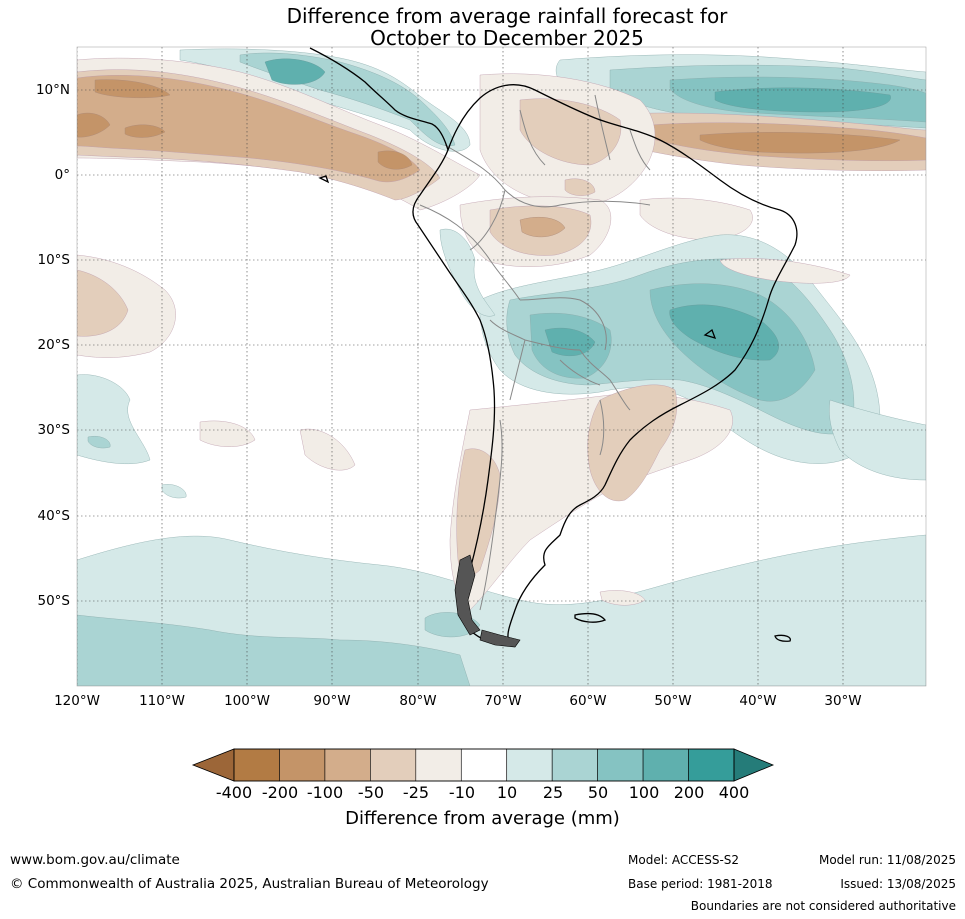 Image resolution: width=965 pixels, height=919 pixels. I want to click on colorbar-frame, so click(484, 765).